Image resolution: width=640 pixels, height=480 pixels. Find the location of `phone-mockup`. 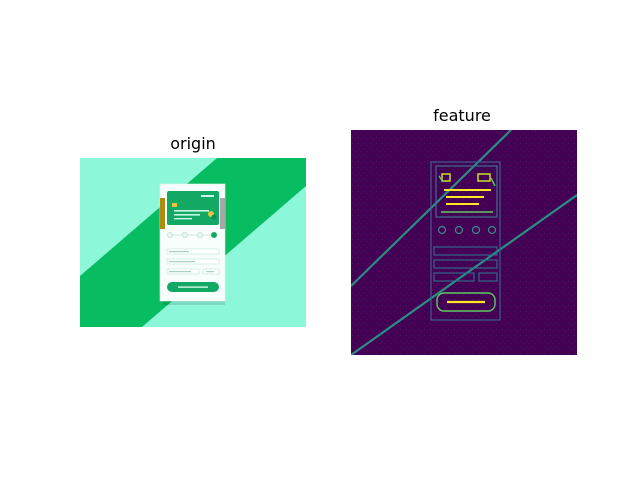

phone-mockup is located at coordinates (192, 244).